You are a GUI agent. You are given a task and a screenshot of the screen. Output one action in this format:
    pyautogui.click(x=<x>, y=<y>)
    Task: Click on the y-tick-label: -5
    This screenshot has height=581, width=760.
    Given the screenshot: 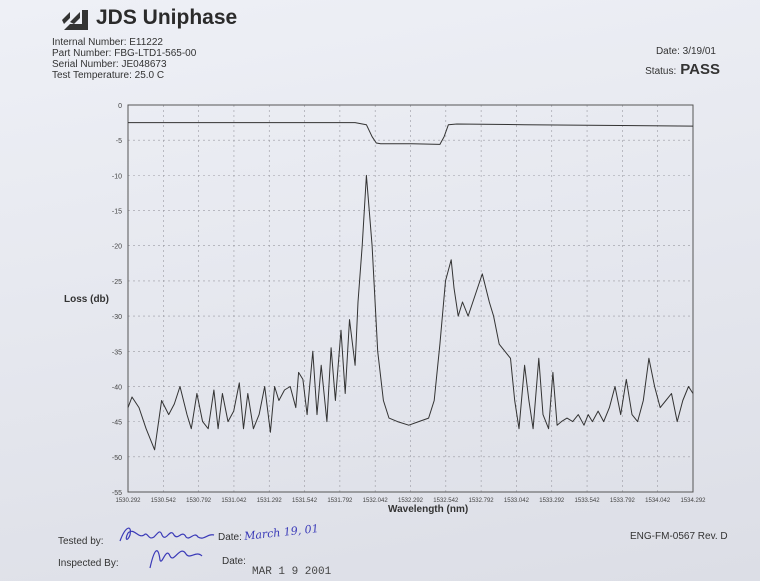 What is the action you would take?
    pyautogui.click(x=119, y=141)
    